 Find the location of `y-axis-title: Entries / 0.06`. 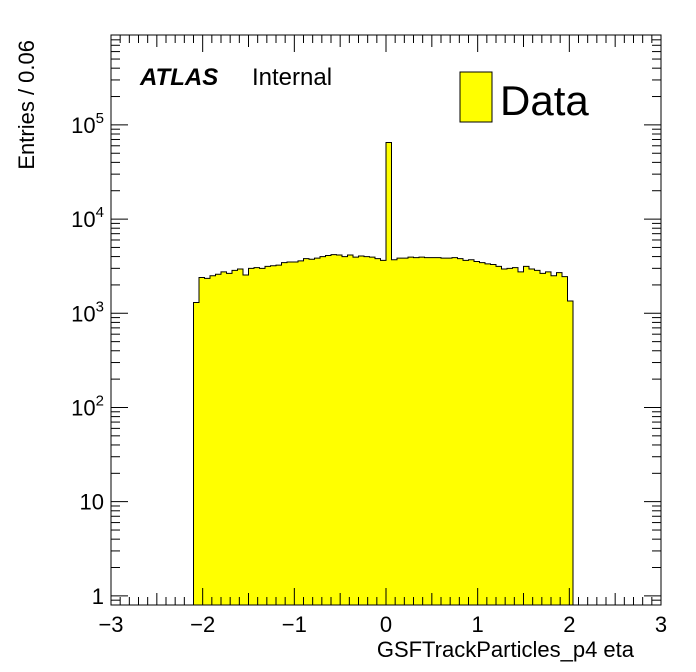

y-axis-title: Entries / 0.06 is located at coordinates (26, 105).